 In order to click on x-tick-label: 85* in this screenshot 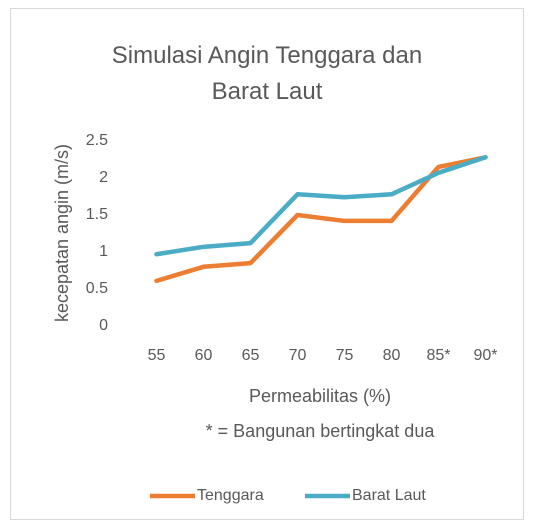, I will do `click(438, 355)`.